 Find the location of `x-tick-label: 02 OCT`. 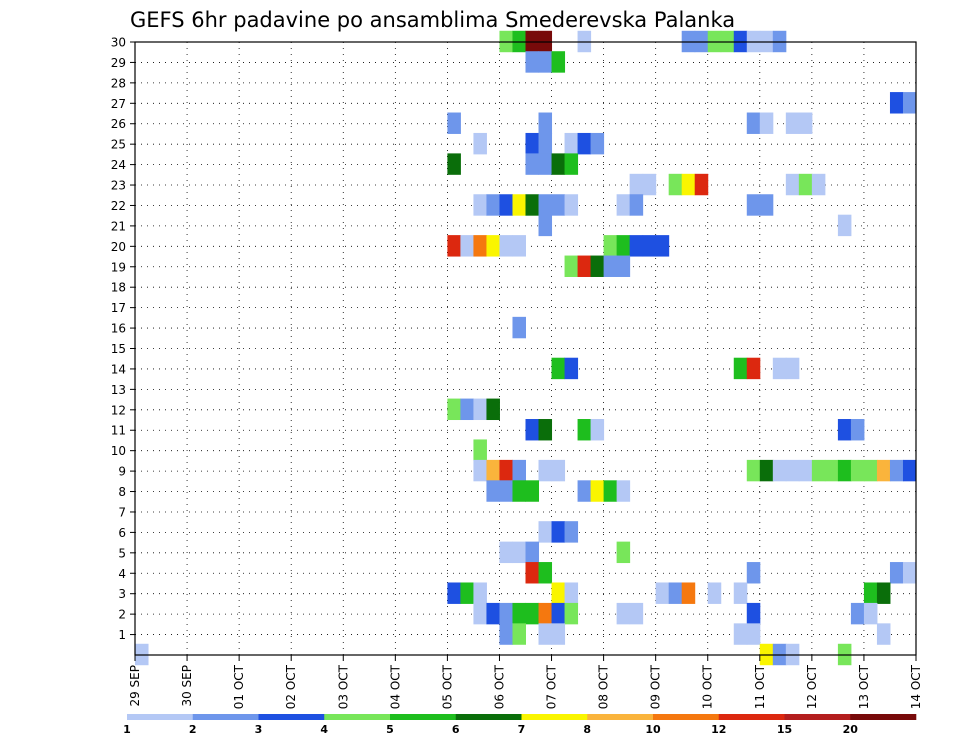

x-tick-label: 02 OCT is located at coordinates (291, 686).